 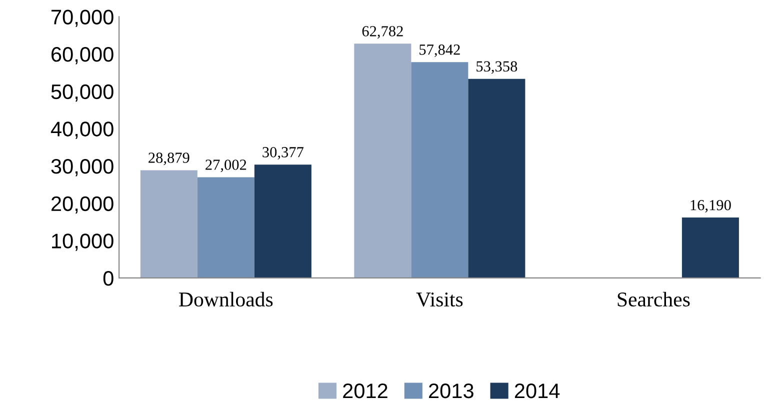 I want to click on data-label: 62,782, so click(x=382, y=32).